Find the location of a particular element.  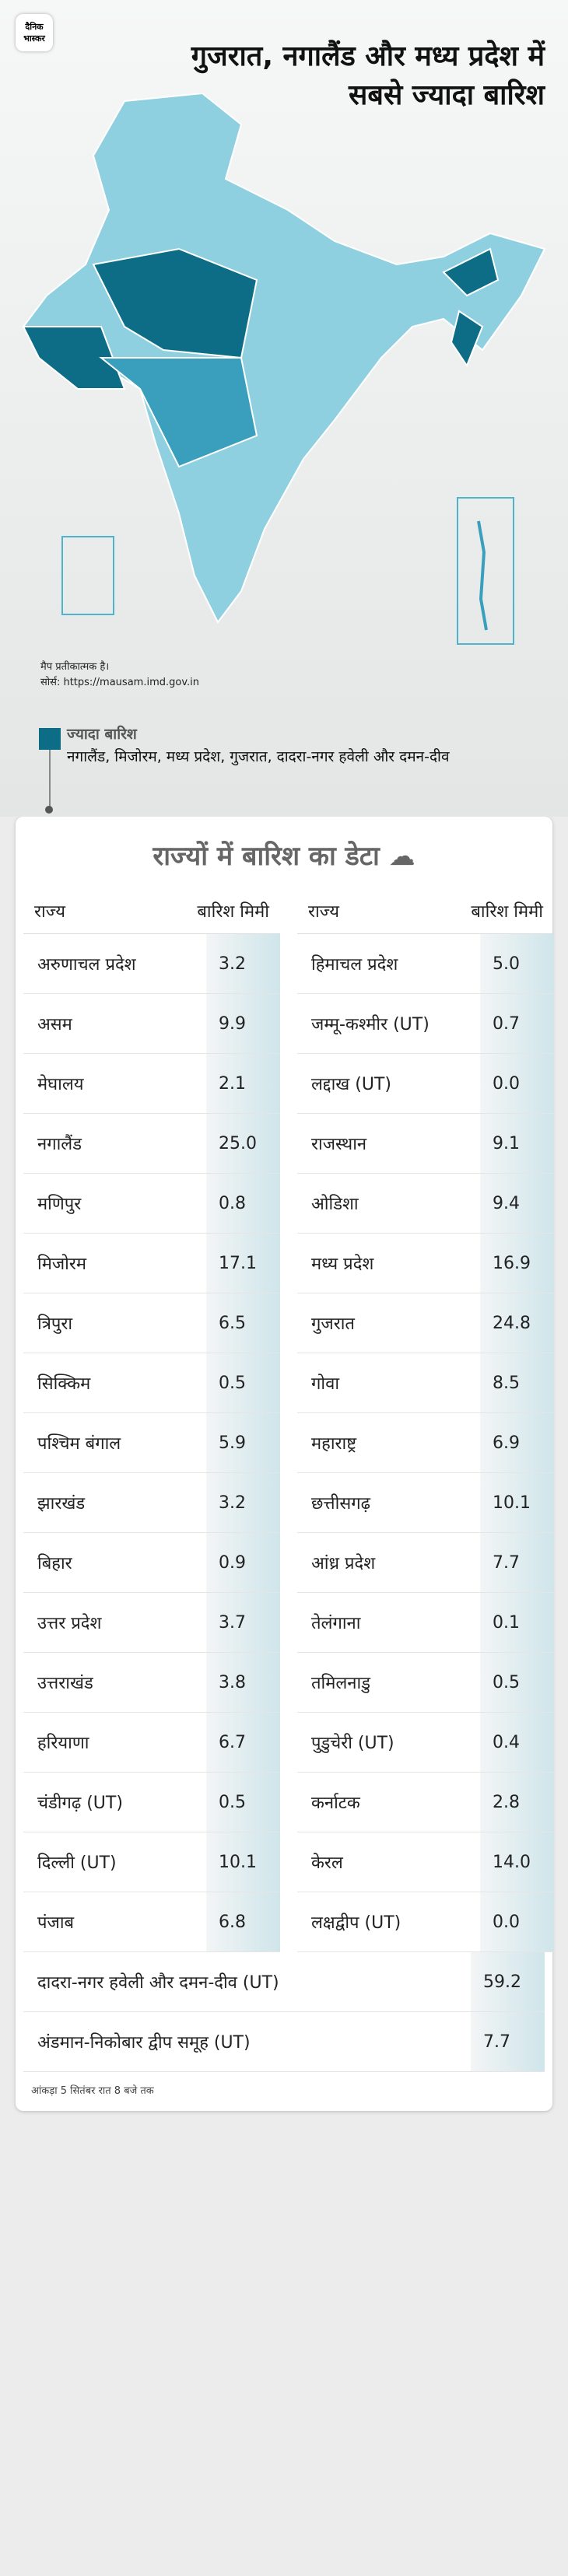

table-row: तमिलनाडु 0.5 is located at coordinates (425, 1683).